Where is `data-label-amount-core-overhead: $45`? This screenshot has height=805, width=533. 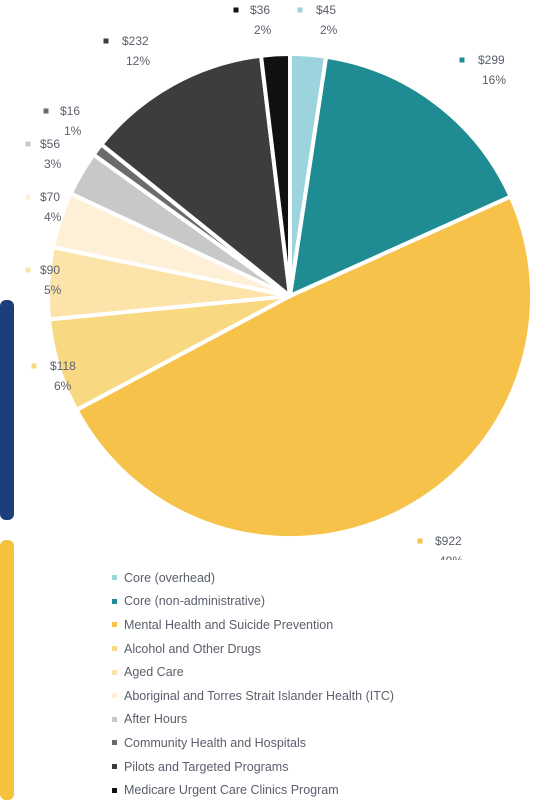 data-label-amount-core-overhead: $45 is located at coordinates (326, 10).